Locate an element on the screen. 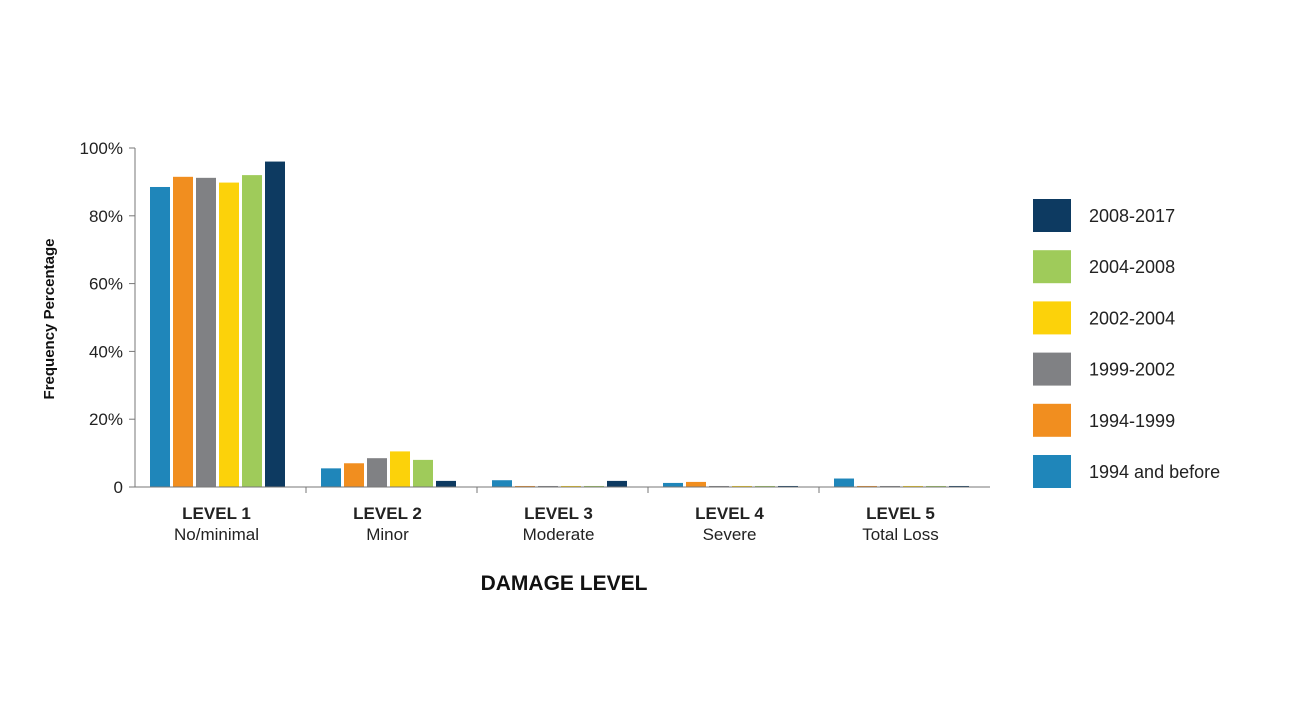  x-tick-sublabel: Total Loss is located at coordinates (900, 534).